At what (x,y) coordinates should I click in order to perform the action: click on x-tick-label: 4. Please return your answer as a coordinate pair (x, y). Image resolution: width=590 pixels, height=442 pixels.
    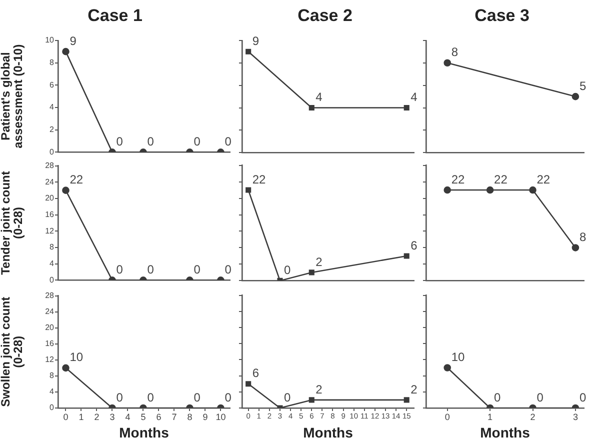
    Looking at the image, I should click on (127, 417).